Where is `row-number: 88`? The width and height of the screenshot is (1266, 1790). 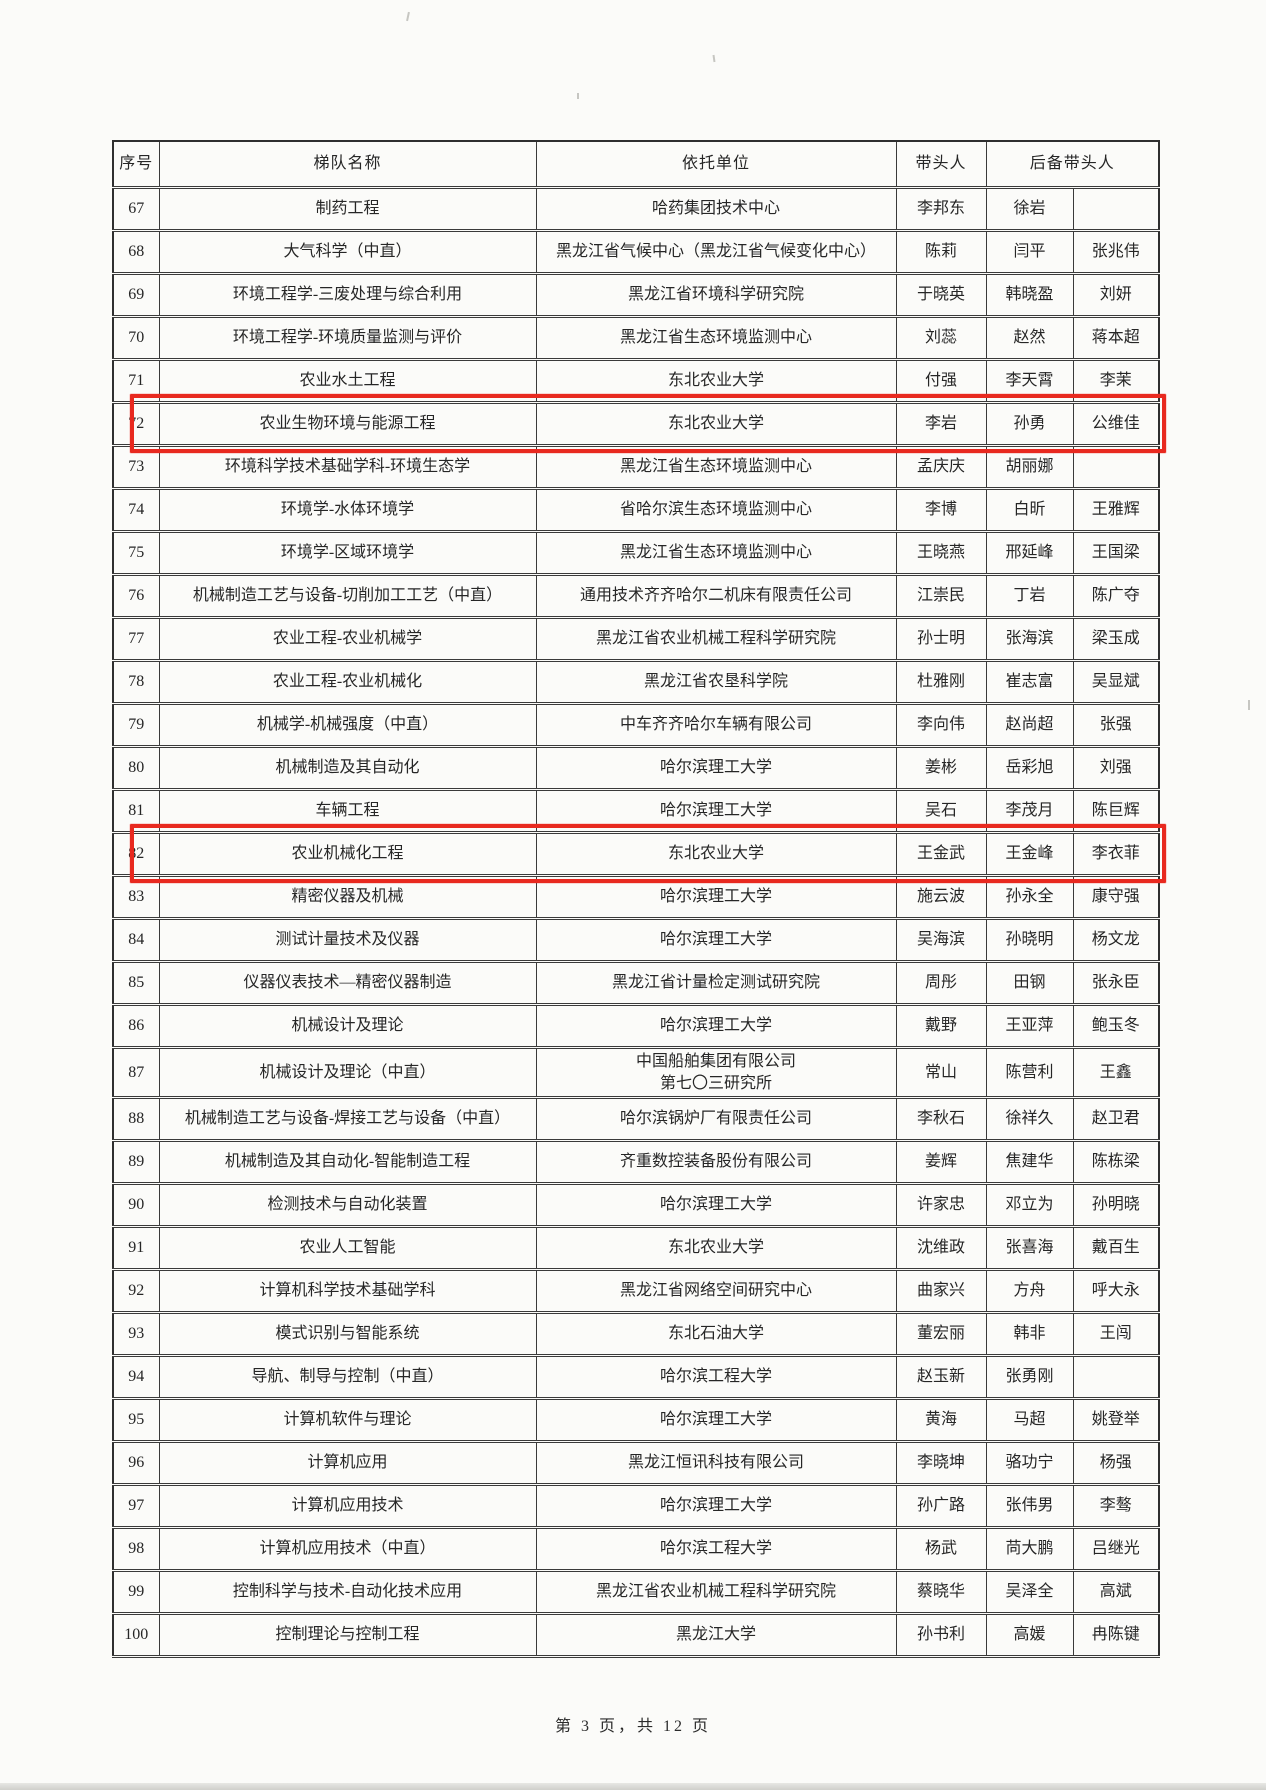
row-number: 88 is located at coordinates (136, 1120).